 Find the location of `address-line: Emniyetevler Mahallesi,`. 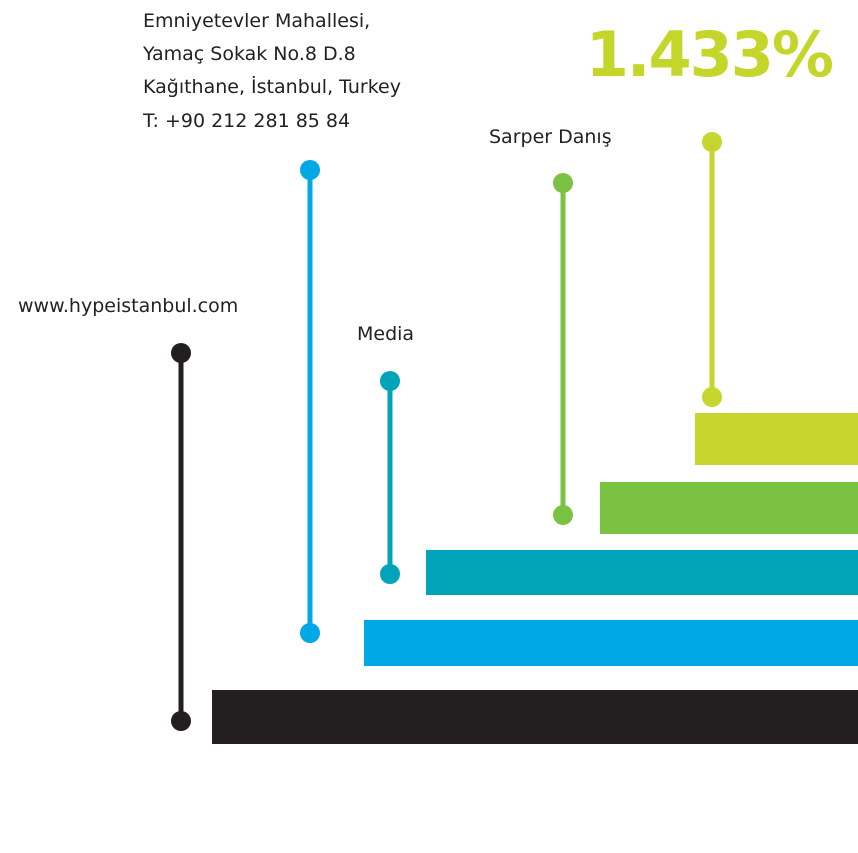

address-line: Emniyetevler Mahallesi, is located at coordinates (256, 21).